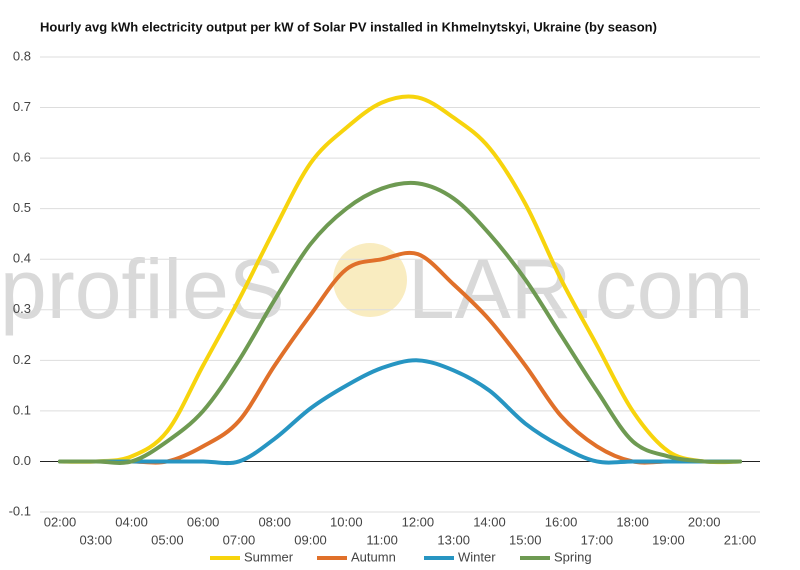 The width and height of the screenshot is (800, 570). I want to click on x-tick-label: 21:00, so click(740, 539).